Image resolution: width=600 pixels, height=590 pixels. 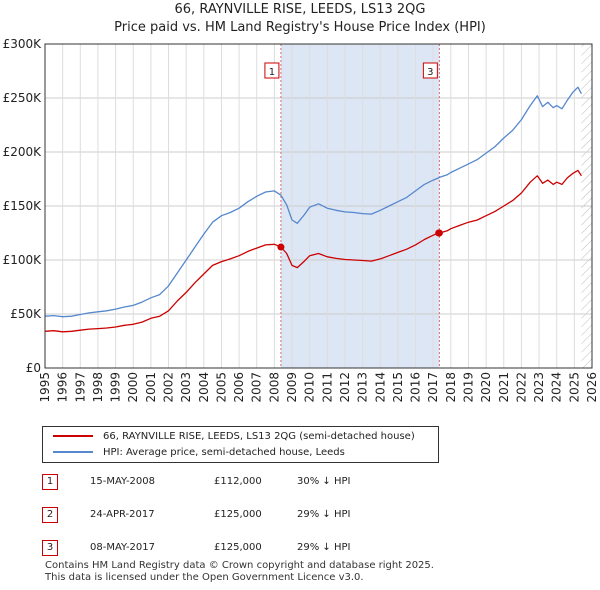 I want to click on table-row: 1 15-MAY-2008 £112,000 30% ↓ HPI, so click(x=242, y=483).